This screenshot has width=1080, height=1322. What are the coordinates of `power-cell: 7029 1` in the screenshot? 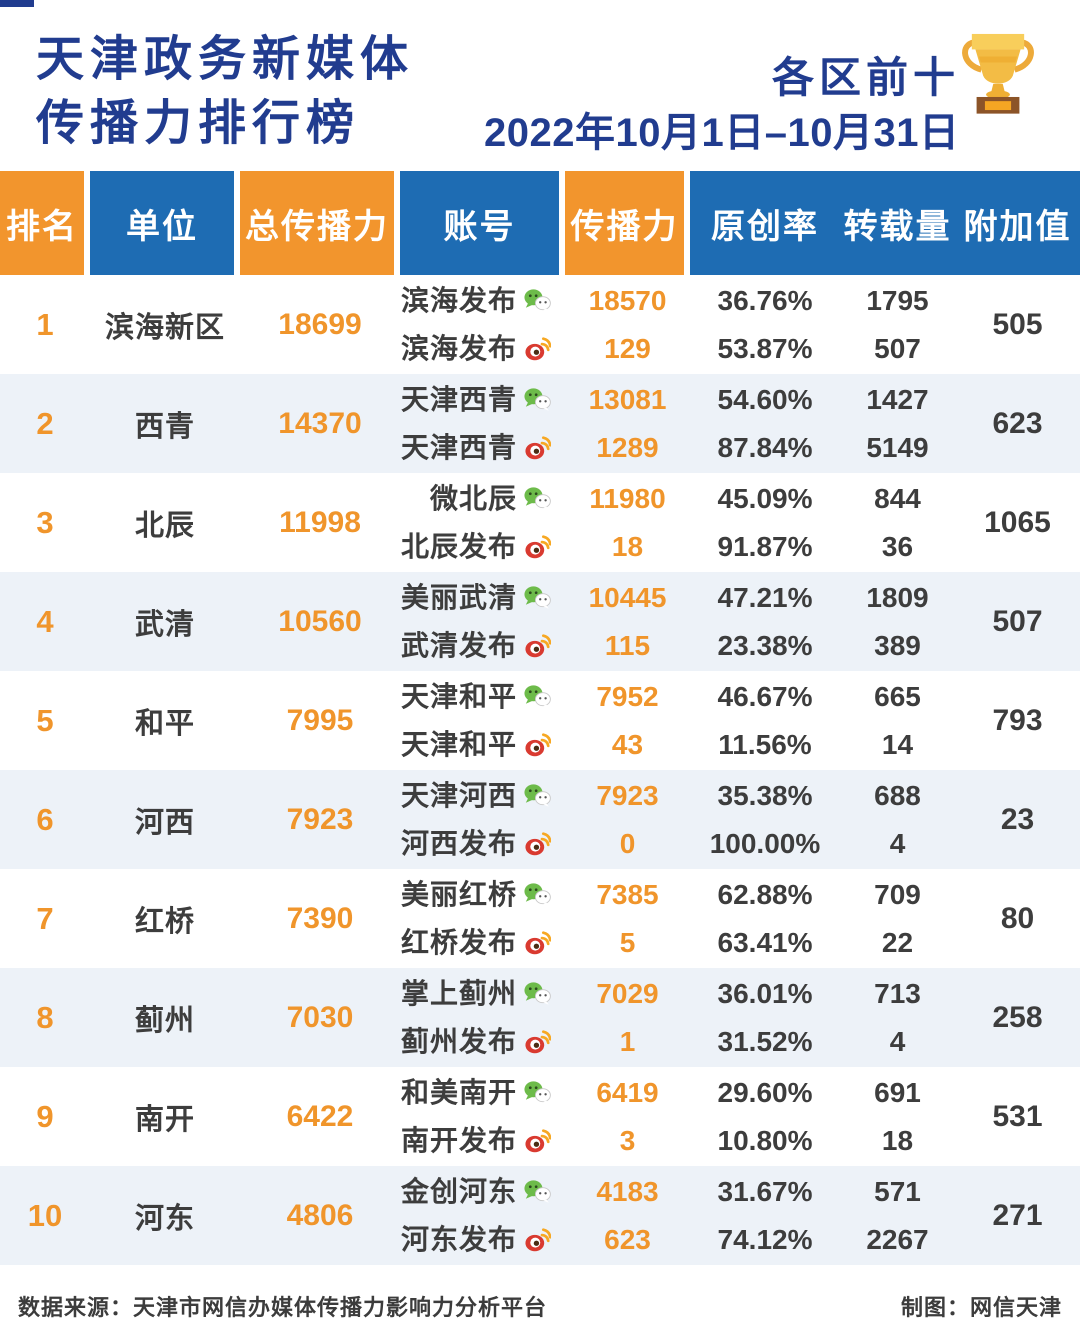 It's located at (627, 1018).